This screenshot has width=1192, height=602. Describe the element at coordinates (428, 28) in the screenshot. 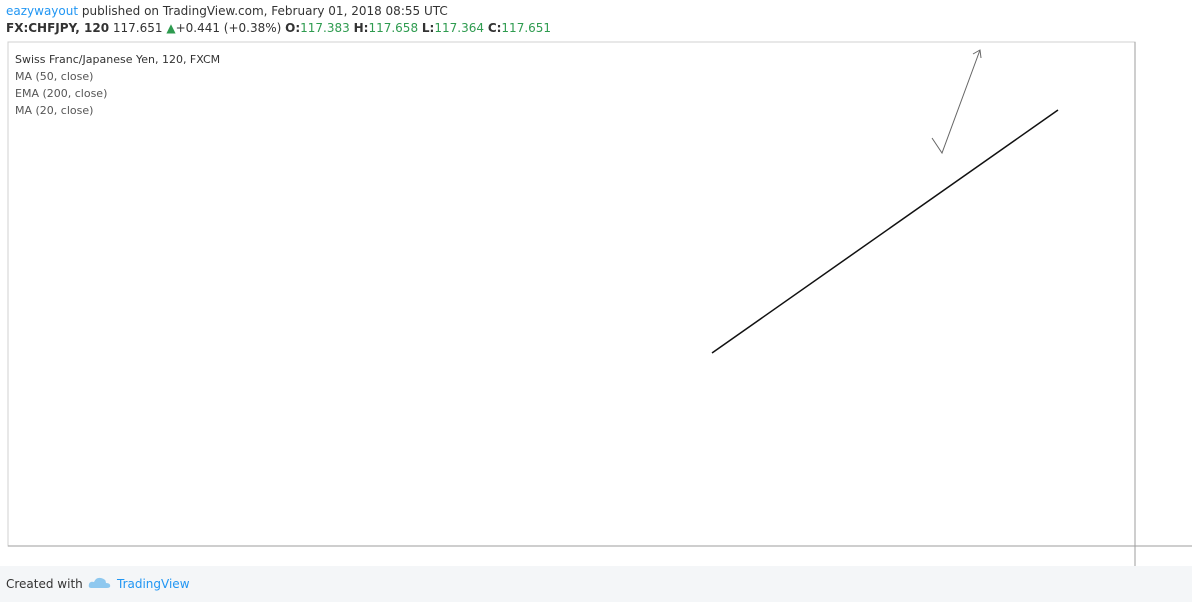

I see `ohlc-label: L:` at that location.